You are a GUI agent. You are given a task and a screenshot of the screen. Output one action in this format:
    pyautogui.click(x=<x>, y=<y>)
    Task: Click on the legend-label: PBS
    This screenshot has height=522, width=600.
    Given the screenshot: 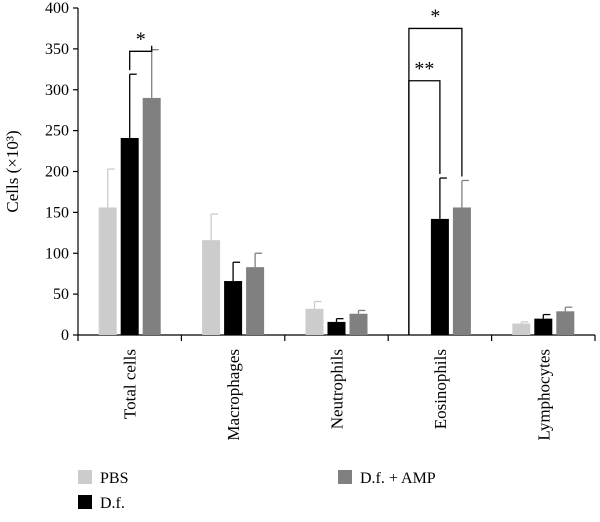 What is the action you would take?
    pyautogui.click(x=114, y=478)
    